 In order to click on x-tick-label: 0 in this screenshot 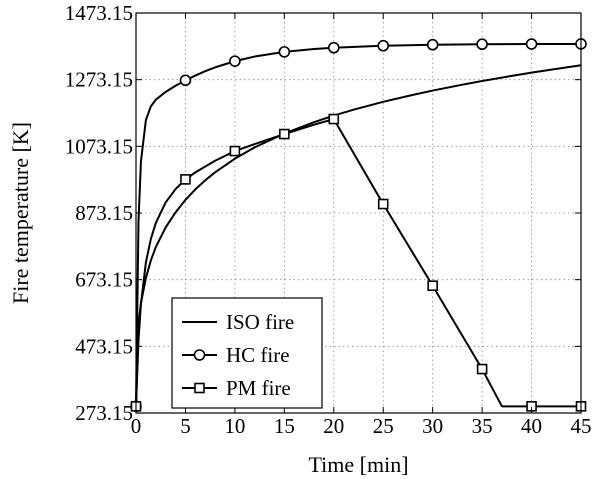, I will do `click(136, 426)`.